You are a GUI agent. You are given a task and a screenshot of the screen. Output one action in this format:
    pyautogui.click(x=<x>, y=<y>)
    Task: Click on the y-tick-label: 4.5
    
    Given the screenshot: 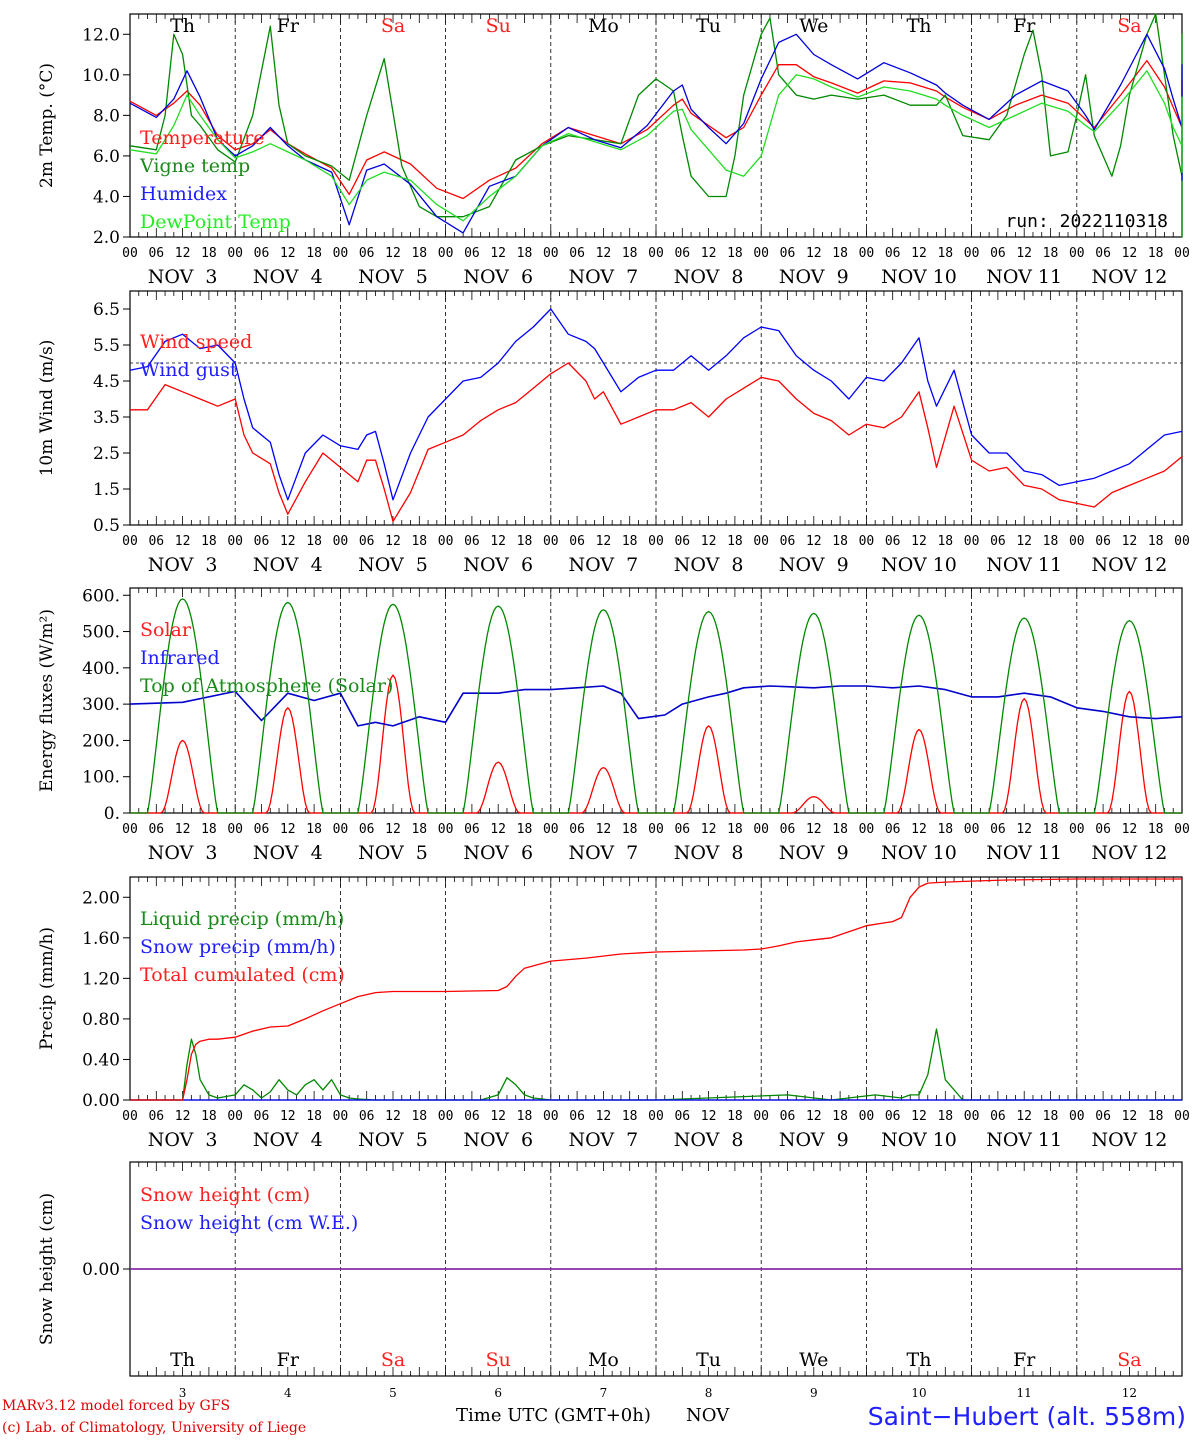 What is the action you would take?
    pyautogui.click(x=106, y=382)
    